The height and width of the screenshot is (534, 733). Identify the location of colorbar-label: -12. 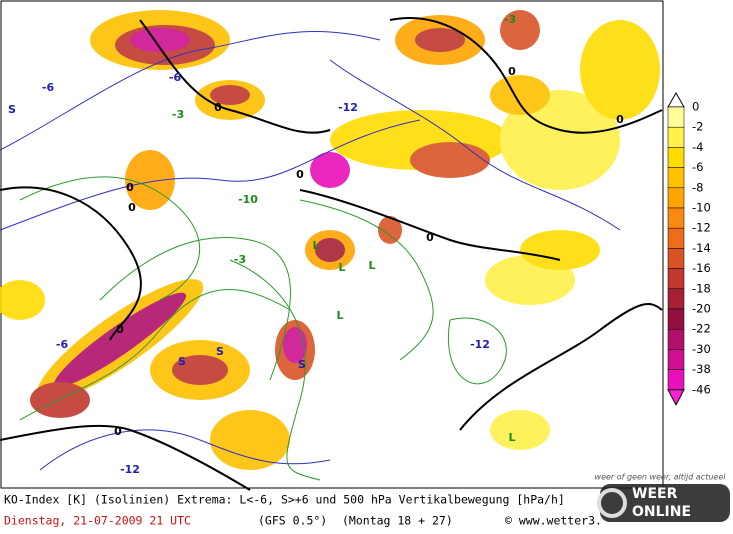
(701, 228).